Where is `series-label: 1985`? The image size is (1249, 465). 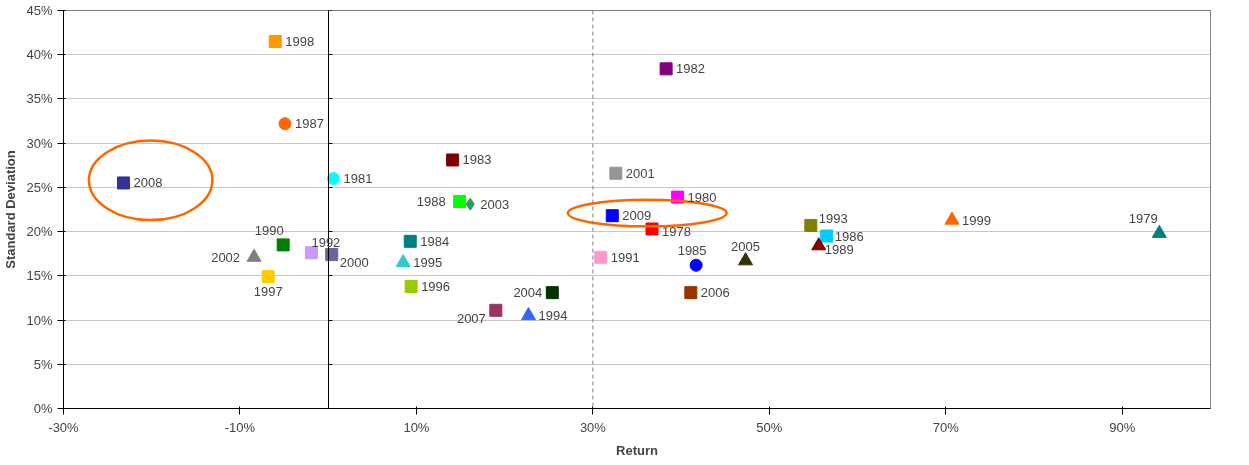 series-label: 1985 is located at coordinates (692, 251).